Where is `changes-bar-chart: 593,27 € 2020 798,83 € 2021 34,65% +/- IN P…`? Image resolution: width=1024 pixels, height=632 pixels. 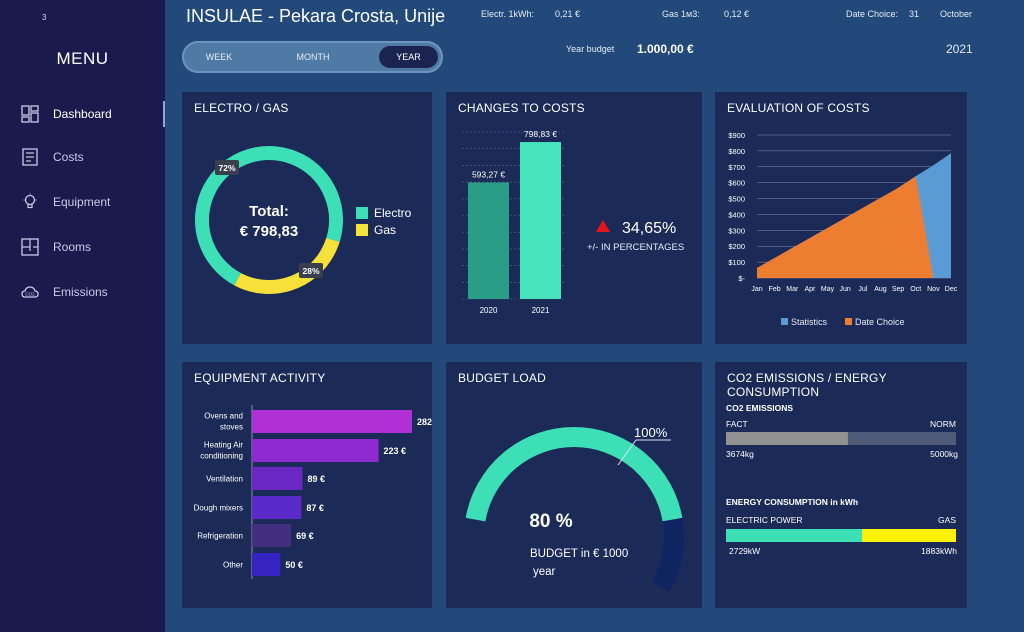 changes-bar-chart: 593,27 € 2020 798,83 € 2021 34,65% +/- IN P… is located at coordinates (573, 222).